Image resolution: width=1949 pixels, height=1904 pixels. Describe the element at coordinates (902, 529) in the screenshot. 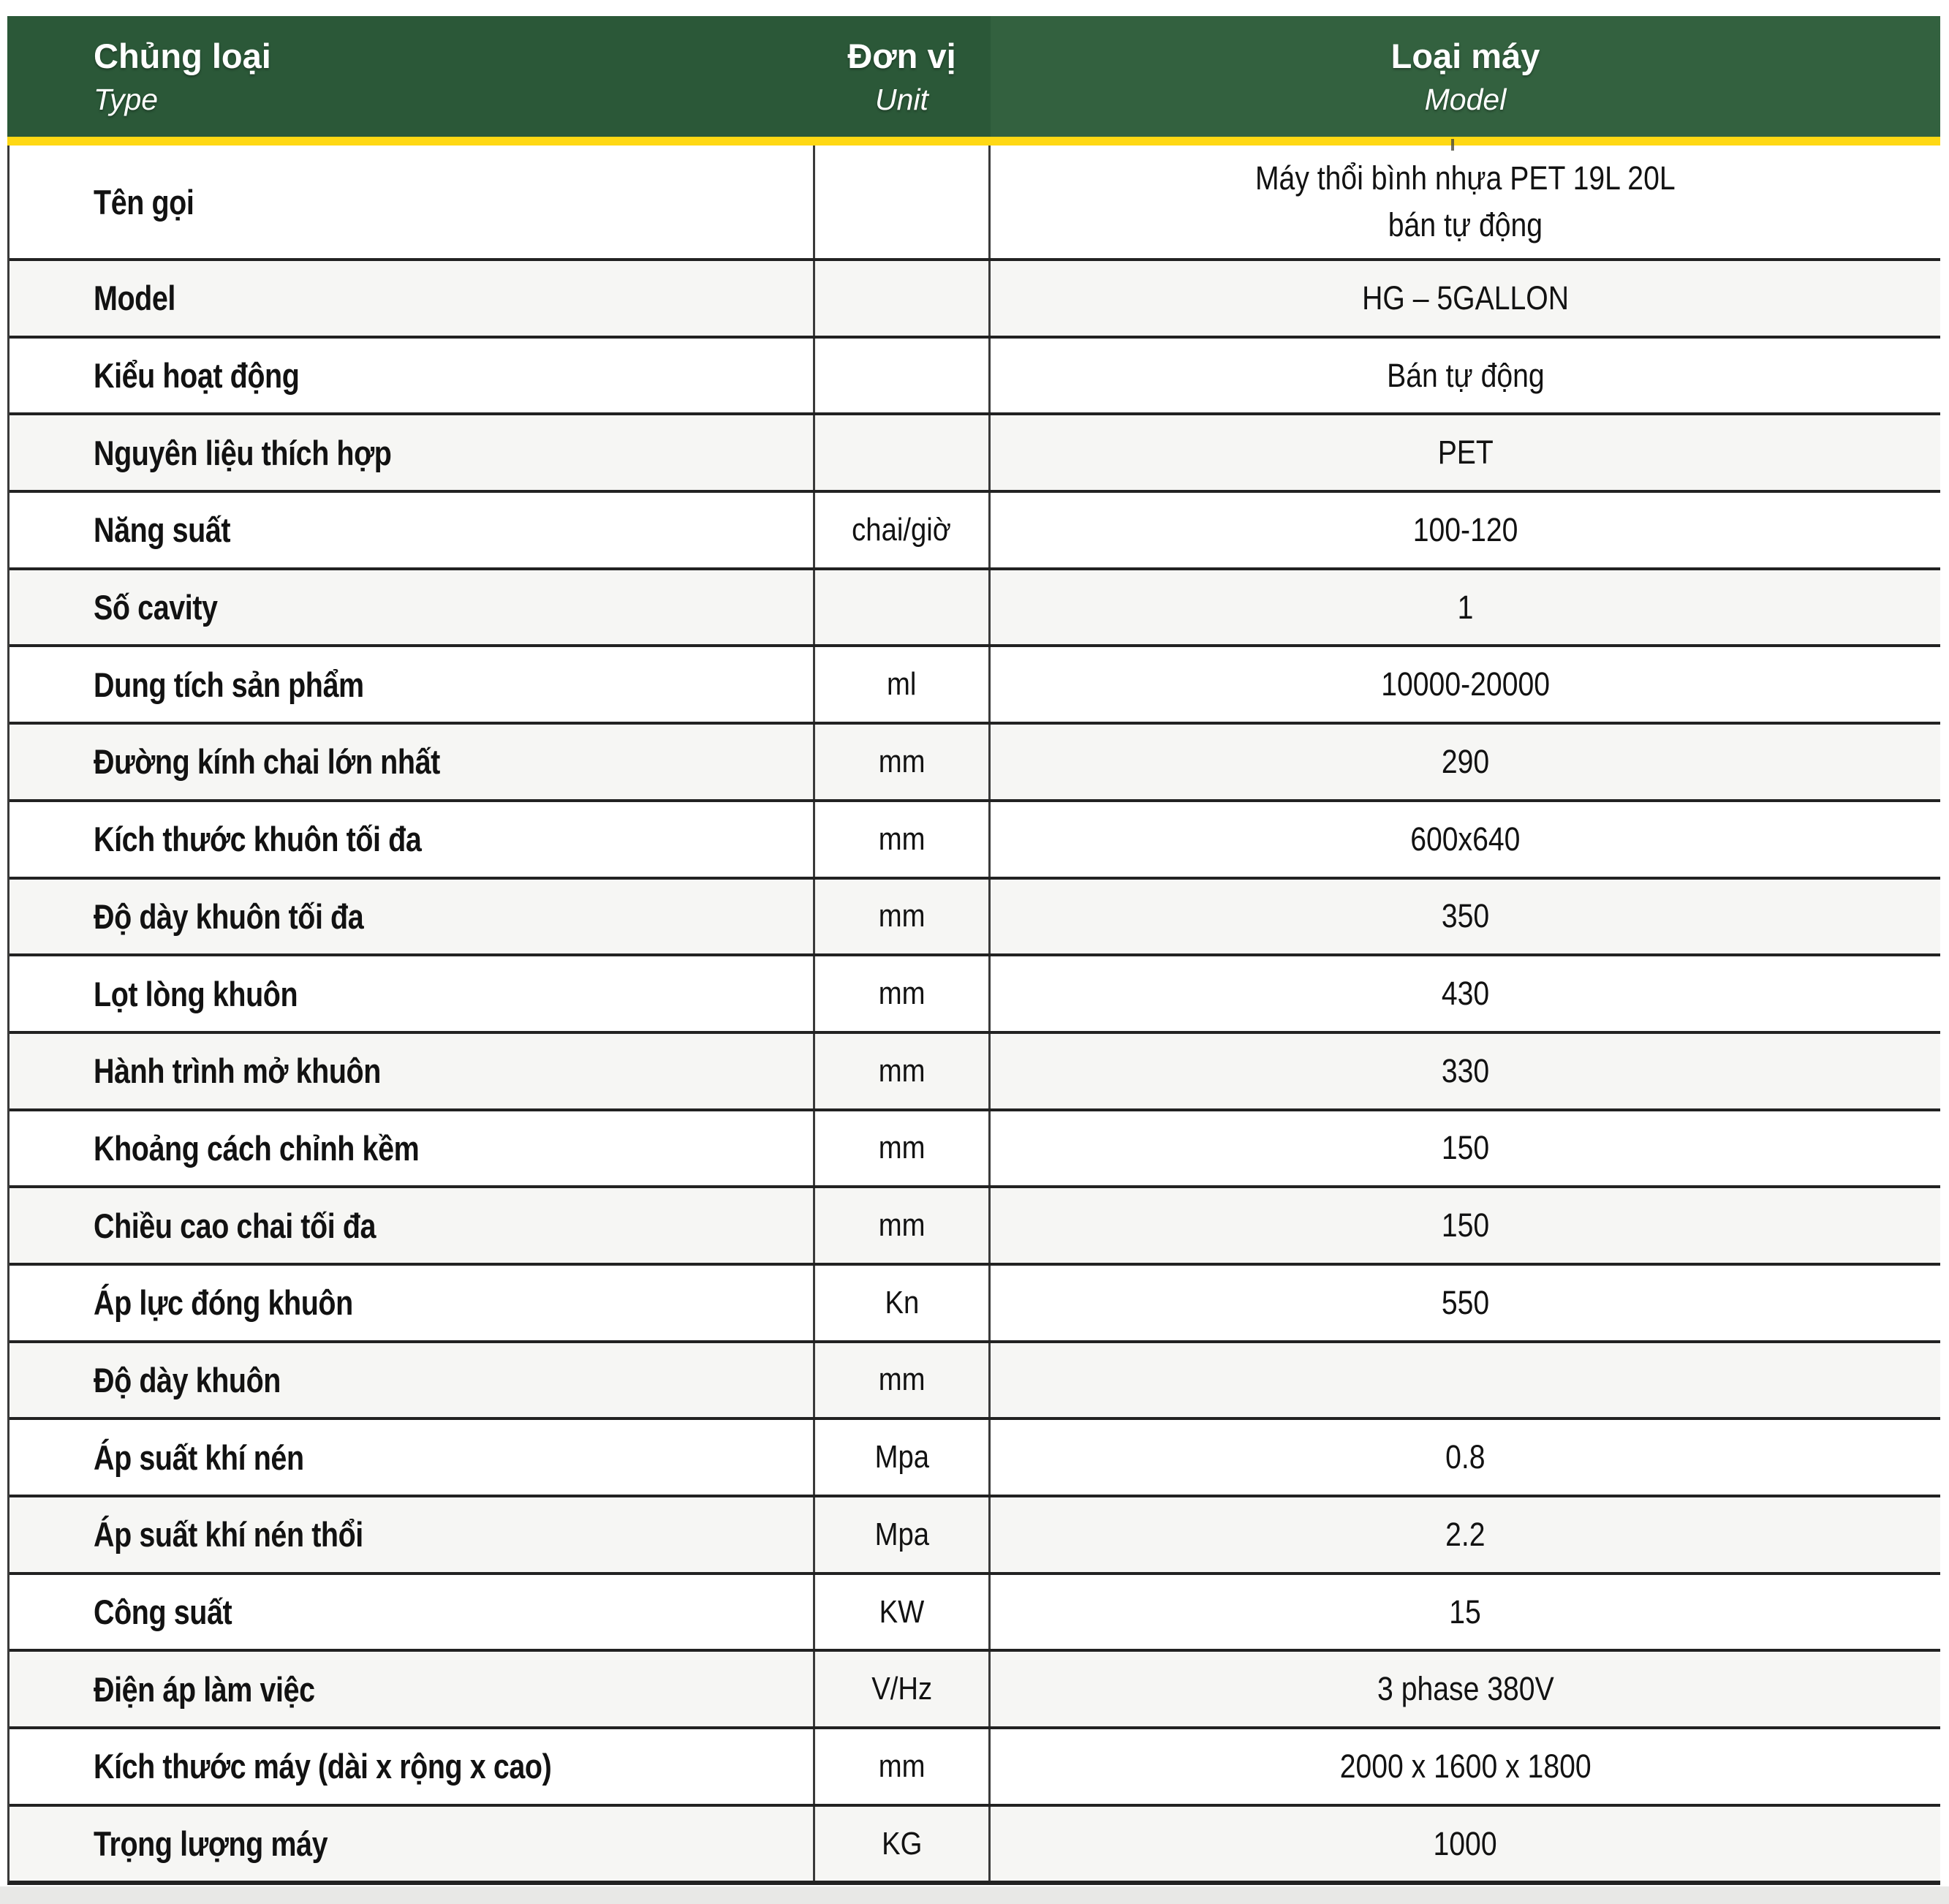

I see `row-unit: chai/giờ` at that location.